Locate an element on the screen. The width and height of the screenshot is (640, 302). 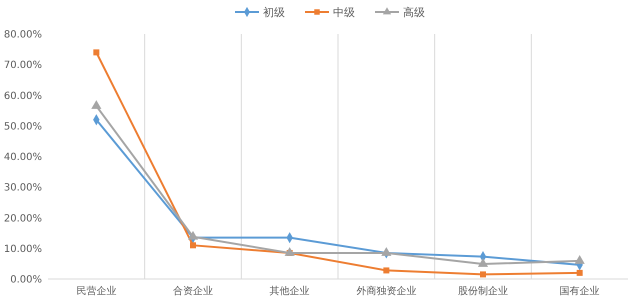
y-tick-label: 80.00% is located at coordinates (23, 35).